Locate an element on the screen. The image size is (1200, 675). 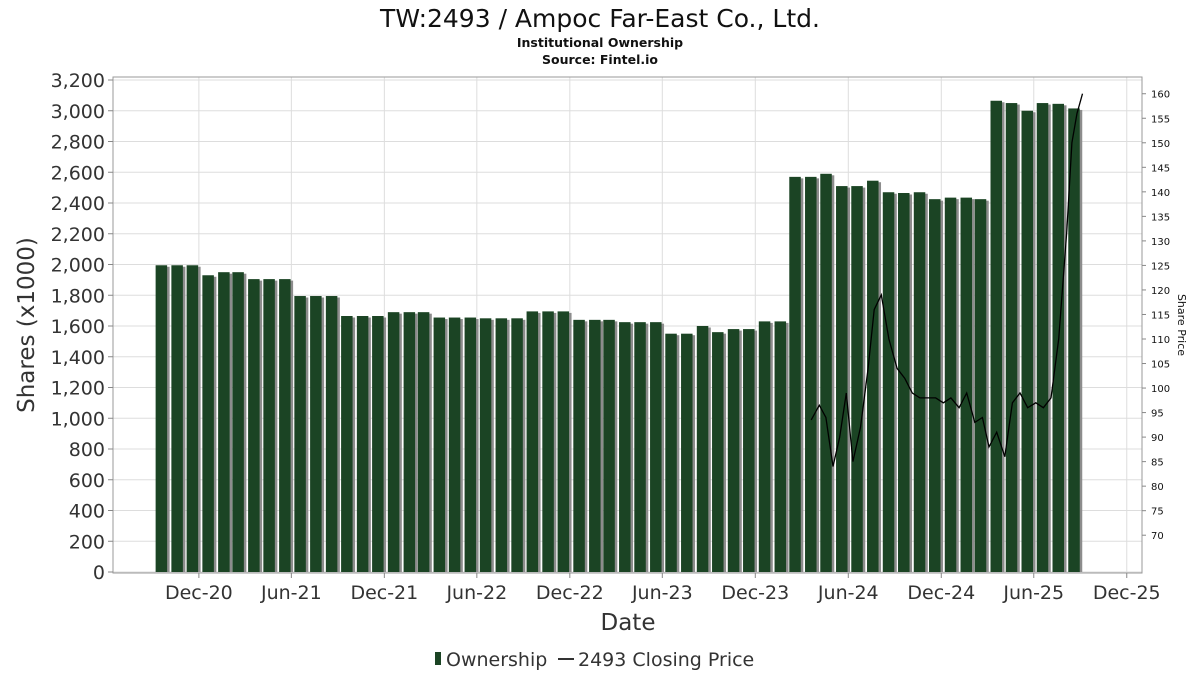
y2-axis-title: Share Price is located at coordinates (1181, 325).